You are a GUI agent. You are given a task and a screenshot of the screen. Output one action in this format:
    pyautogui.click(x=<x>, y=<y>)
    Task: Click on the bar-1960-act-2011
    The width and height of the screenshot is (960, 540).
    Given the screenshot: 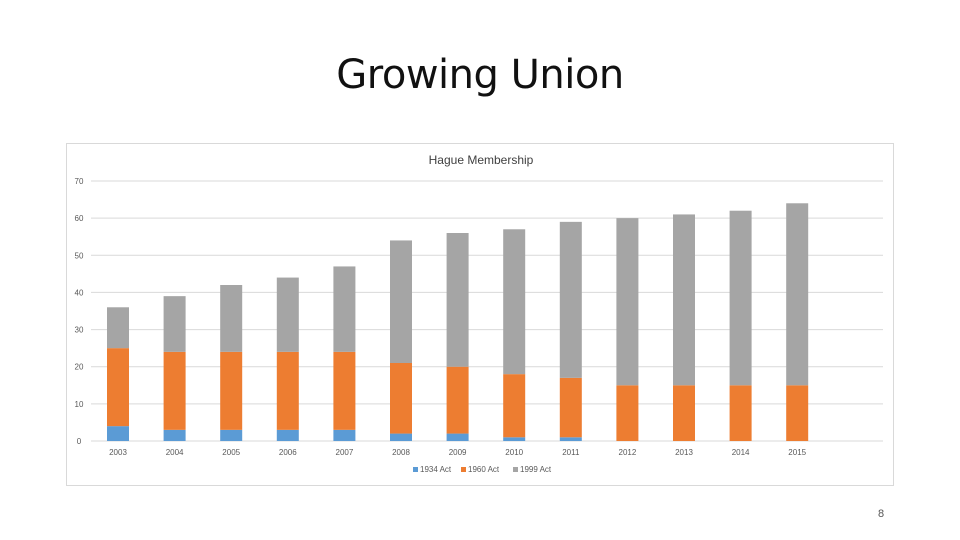 What is the action you would take?
    pyautogui.click(x=570, y=407)
    